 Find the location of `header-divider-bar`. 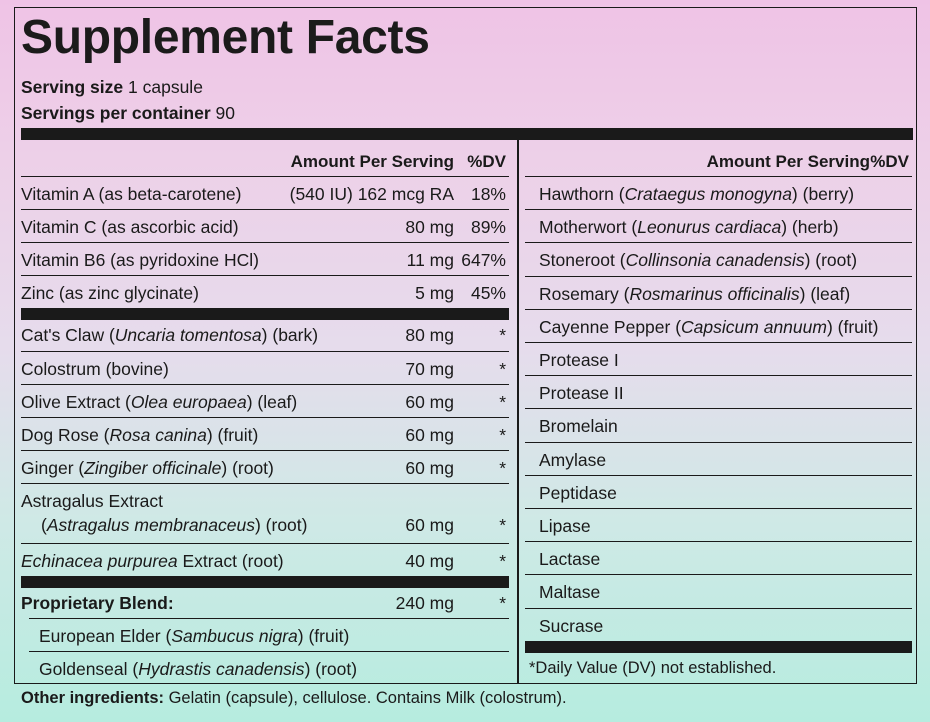

header-divider-bar is located at coordinates (467, 134).